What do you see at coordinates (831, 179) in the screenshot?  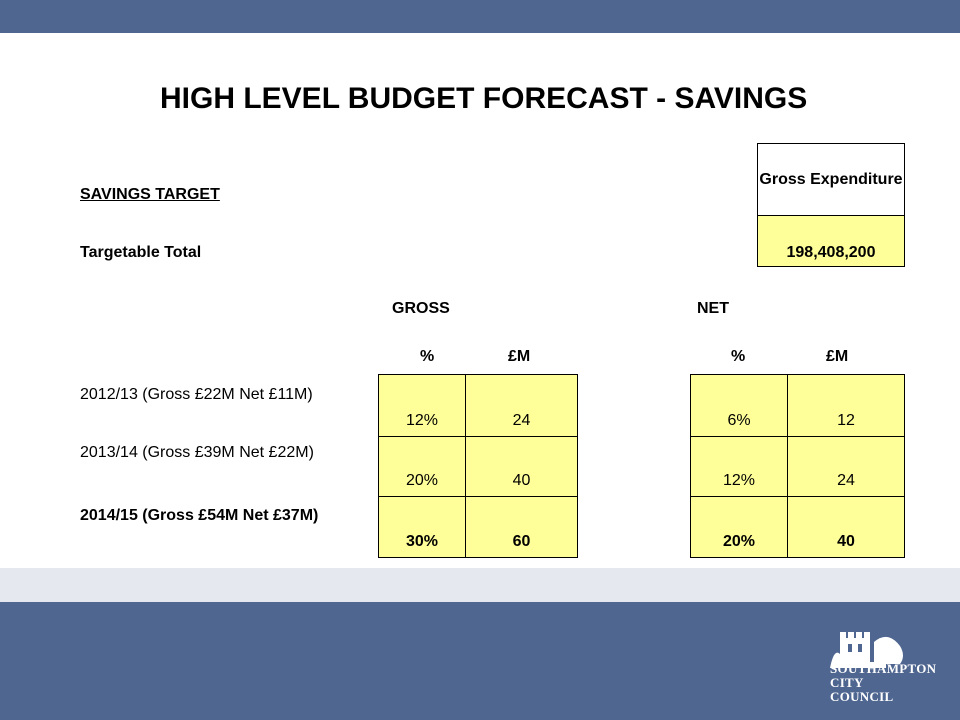 I see `gross-expenditure-header: Gross Expenditure` at bounding box center [831, 179].